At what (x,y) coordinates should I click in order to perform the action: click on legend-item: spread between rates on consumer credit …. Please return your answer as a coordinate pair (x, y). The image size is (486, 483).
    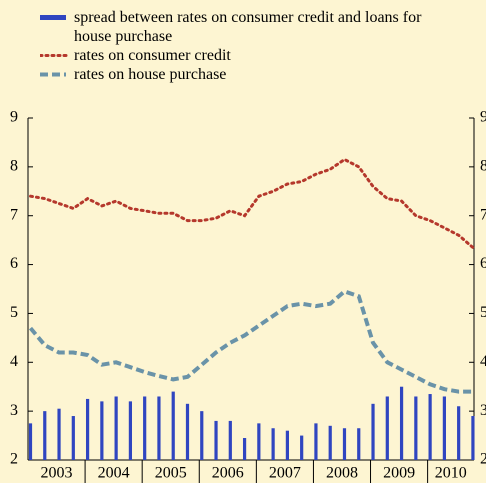
    Looking at the image, I should click on (243, 27).